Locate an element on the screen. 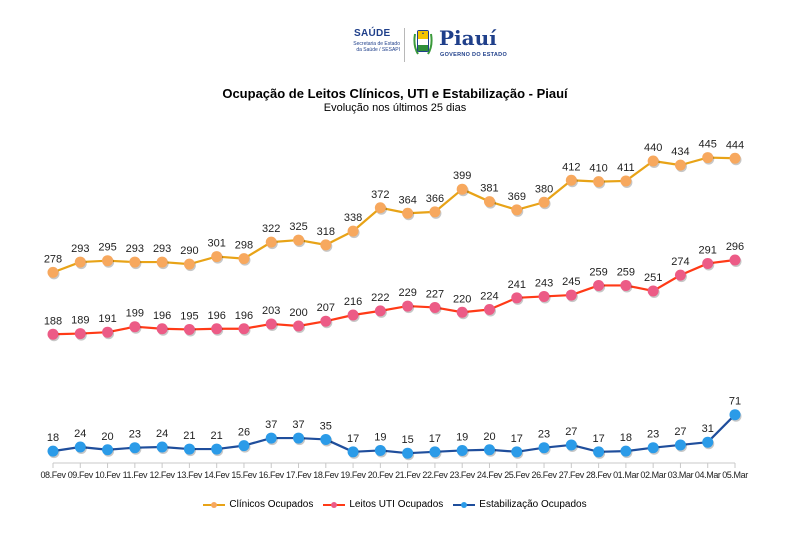 The width and height of the screenshot is (790, 557). data-label: 399 is located at coordinates (462, 176).